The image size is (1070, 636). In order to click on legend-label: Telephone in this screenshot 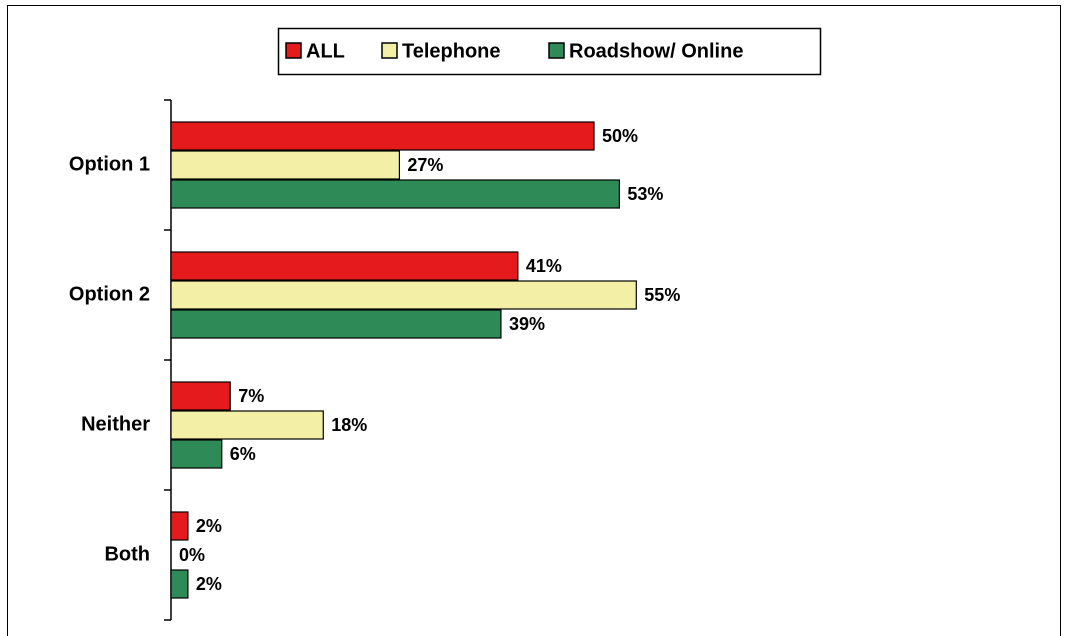, I will do `click(451, 51)`.